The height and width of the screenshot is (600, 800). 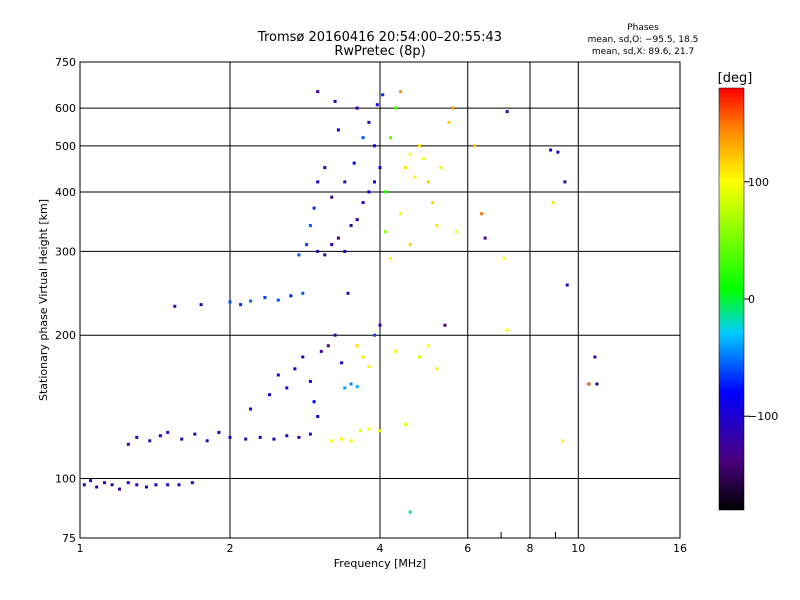 I want to click on x-tick-label: 6, so click(x=467, y=548).